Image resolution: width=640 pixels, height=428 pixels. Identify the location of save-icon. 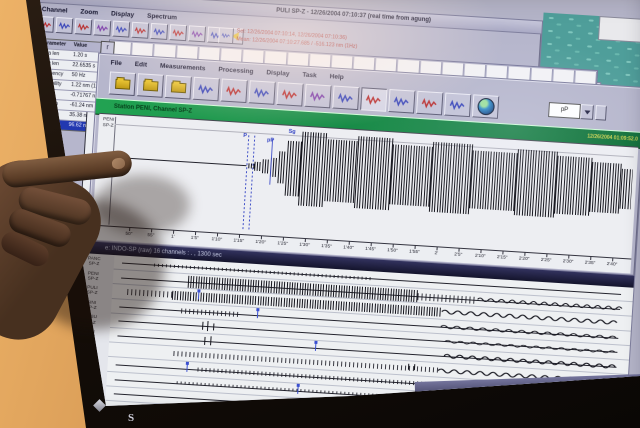
(150, 85).